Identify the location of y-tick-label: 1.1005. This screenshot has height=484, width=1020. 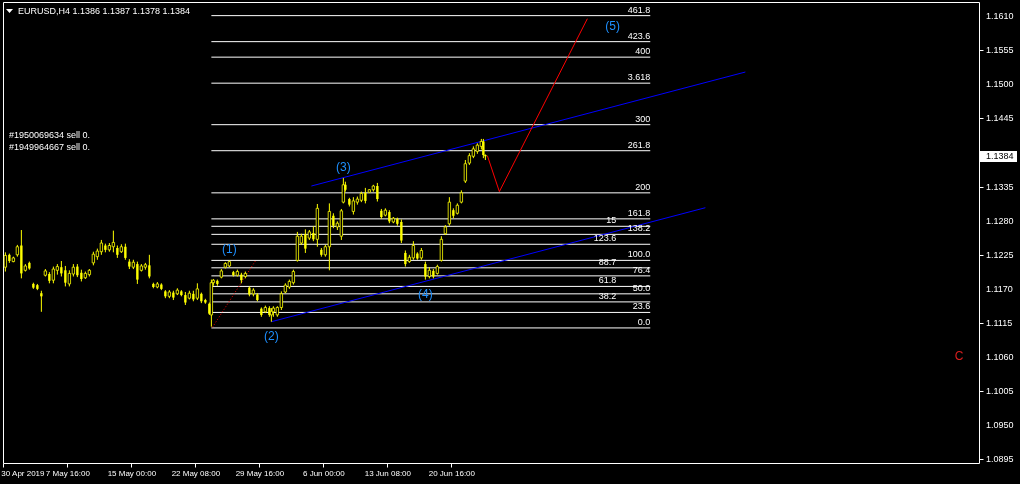
(1000, 391).